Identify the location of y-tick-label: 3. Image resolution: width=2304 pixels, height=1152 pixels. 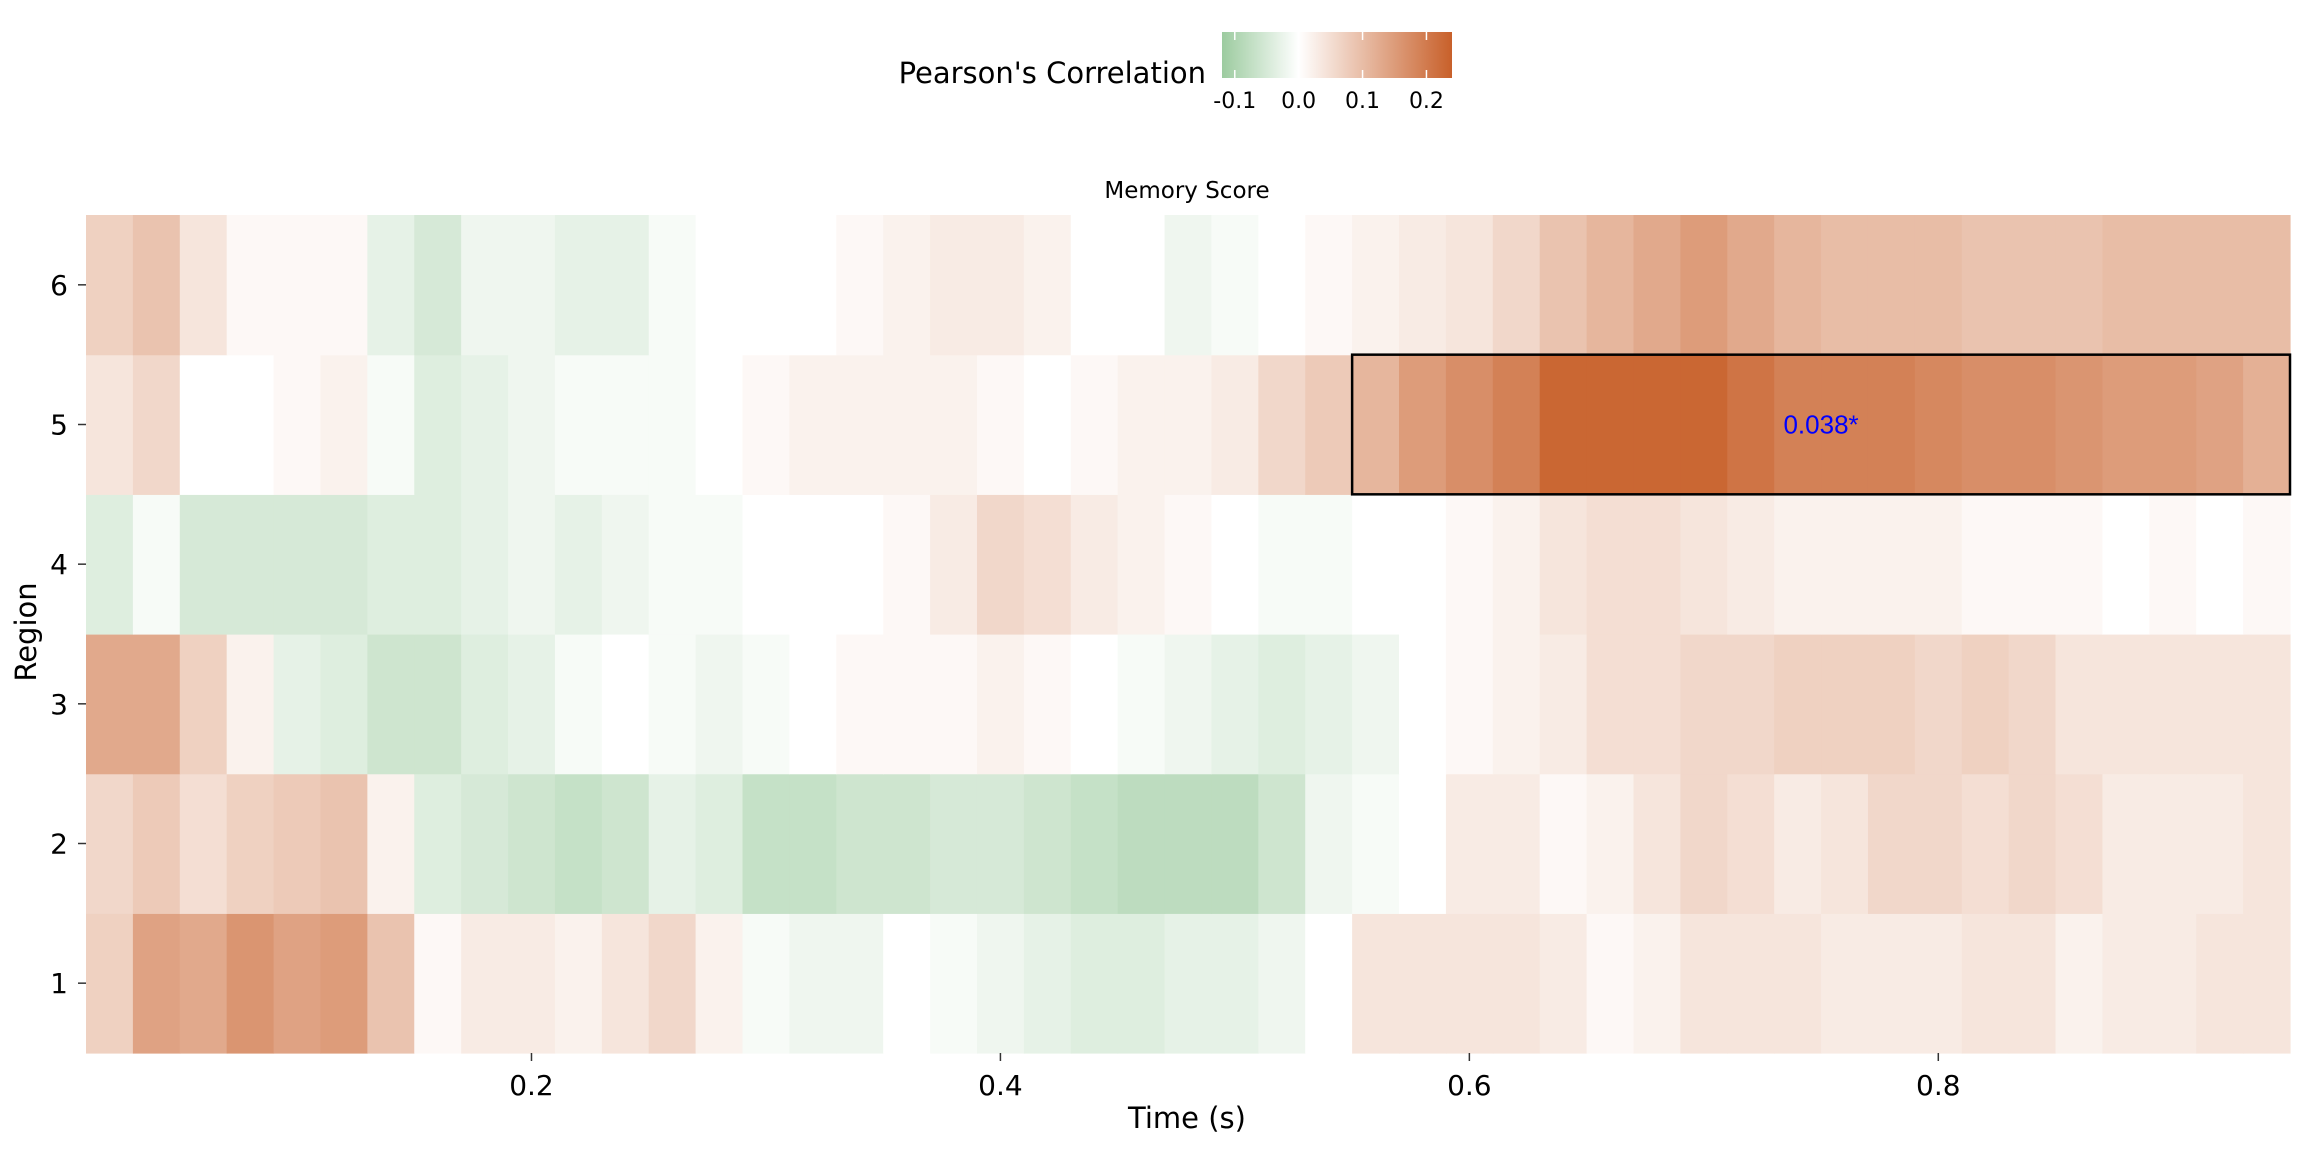
(59, 704).